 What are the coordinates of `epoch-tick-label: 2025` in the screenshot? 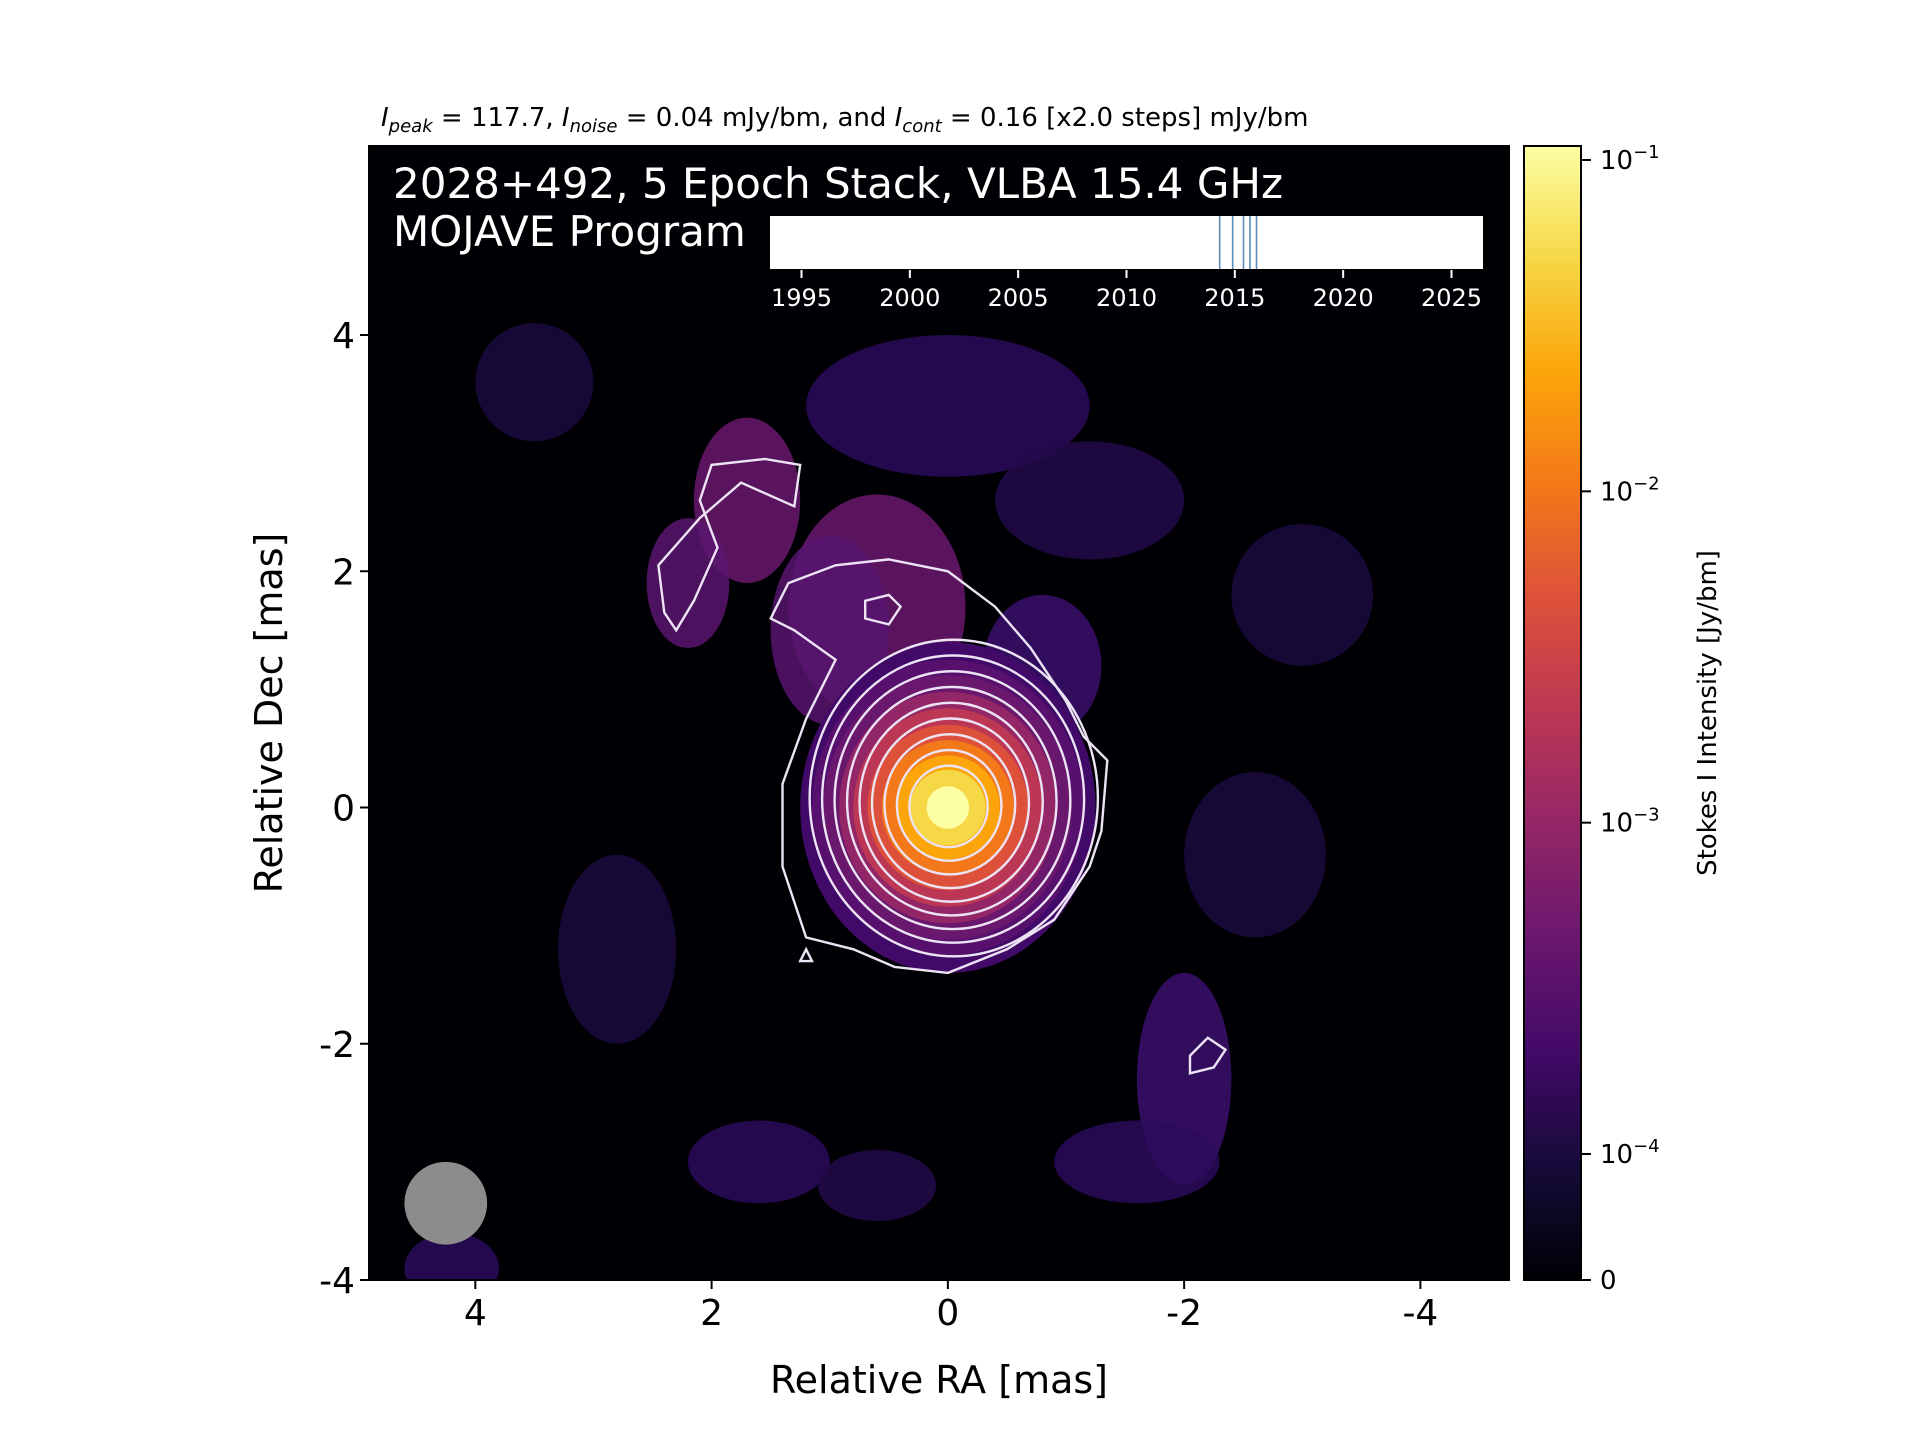 It's located at (1451, 298).